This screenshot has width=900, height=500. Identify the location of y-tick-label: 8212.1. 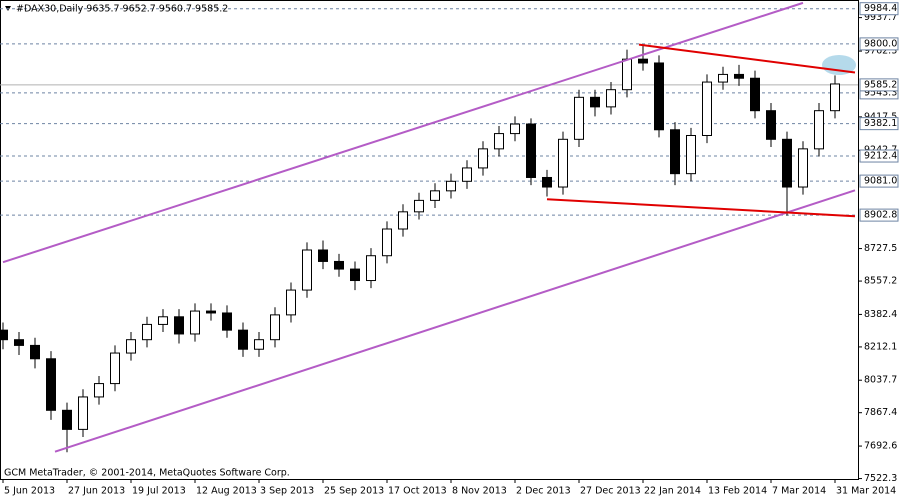
(880, 346).